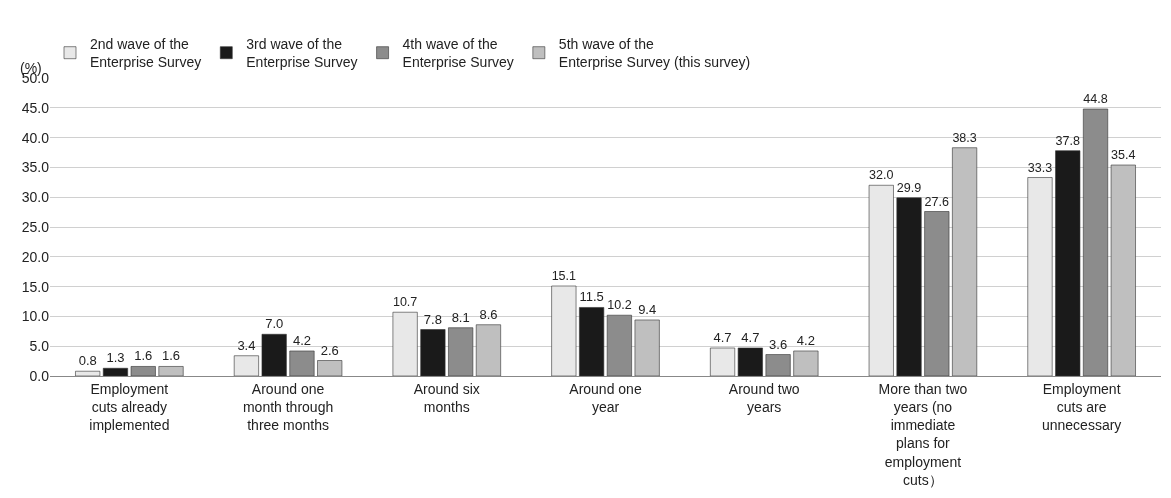 The height and width of the screenshot is (498, 1171). Describe the element at coordinates (129, 407) in the screenshot. I see `x-tick-label: Employment cuts already implemented` at that location.